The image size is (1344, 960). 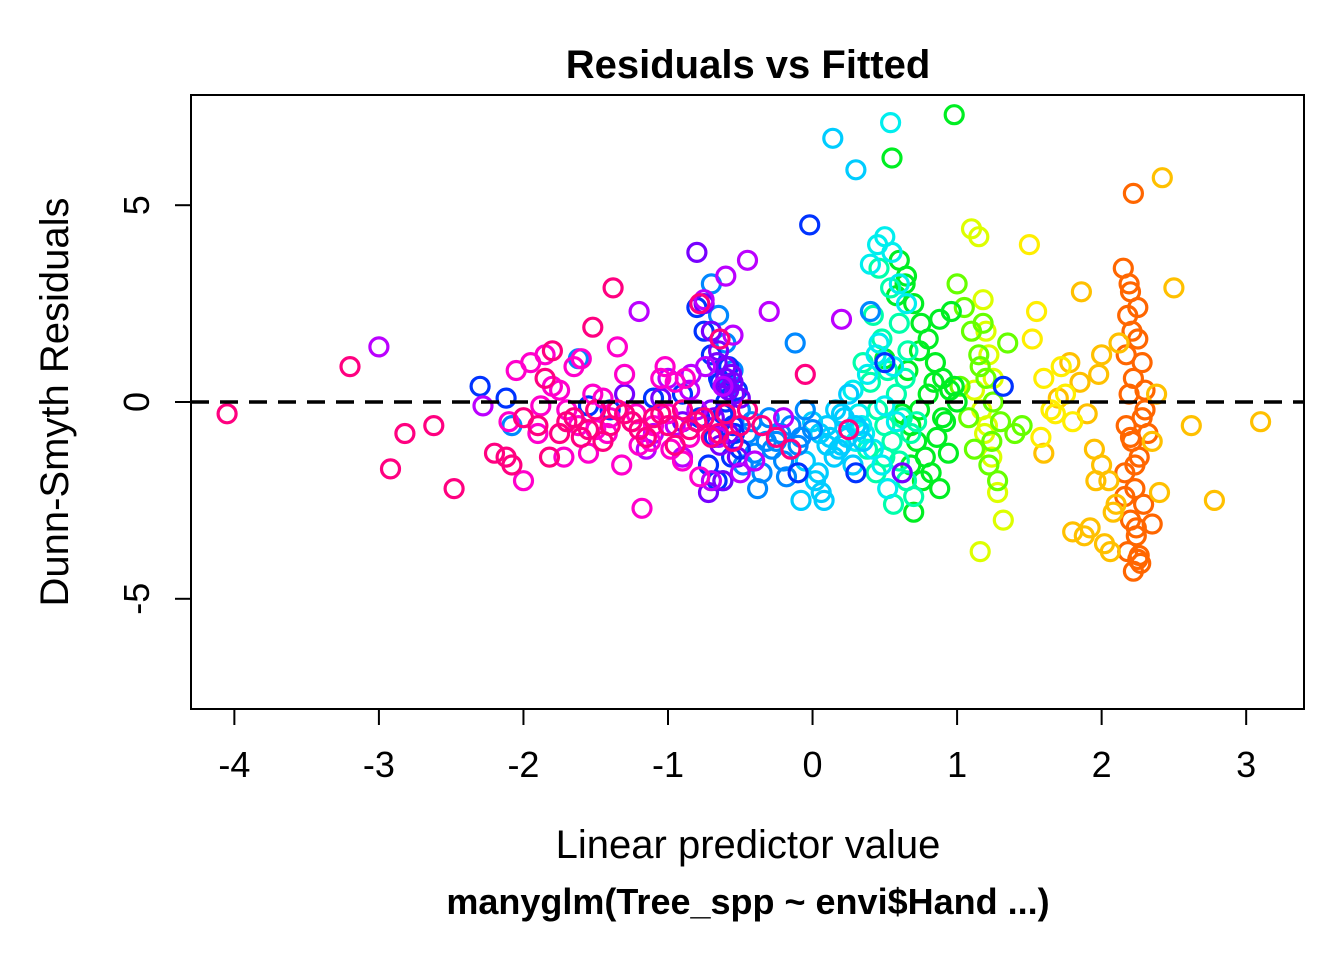 What do you see at coordinates (748, 845) in the screenshot?
I see `x-axis-label: Linear predictor value` at bounding box center [748, 845].